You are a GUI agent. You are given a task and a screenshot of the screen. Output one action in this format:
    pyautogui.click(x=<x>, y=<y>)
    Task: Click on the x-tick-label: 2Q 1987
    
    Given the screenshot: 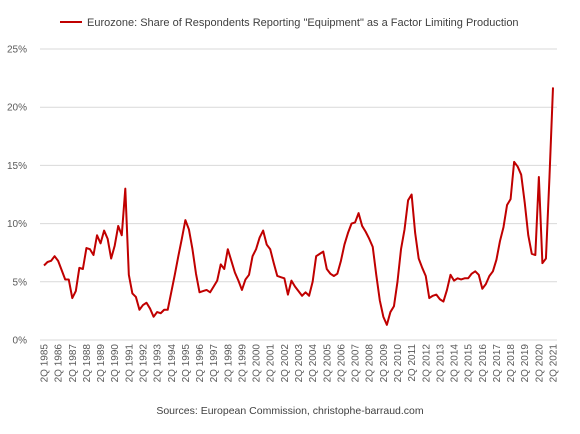 What is the action you would take?
    pyautogui.click(x=73, y=363)
    